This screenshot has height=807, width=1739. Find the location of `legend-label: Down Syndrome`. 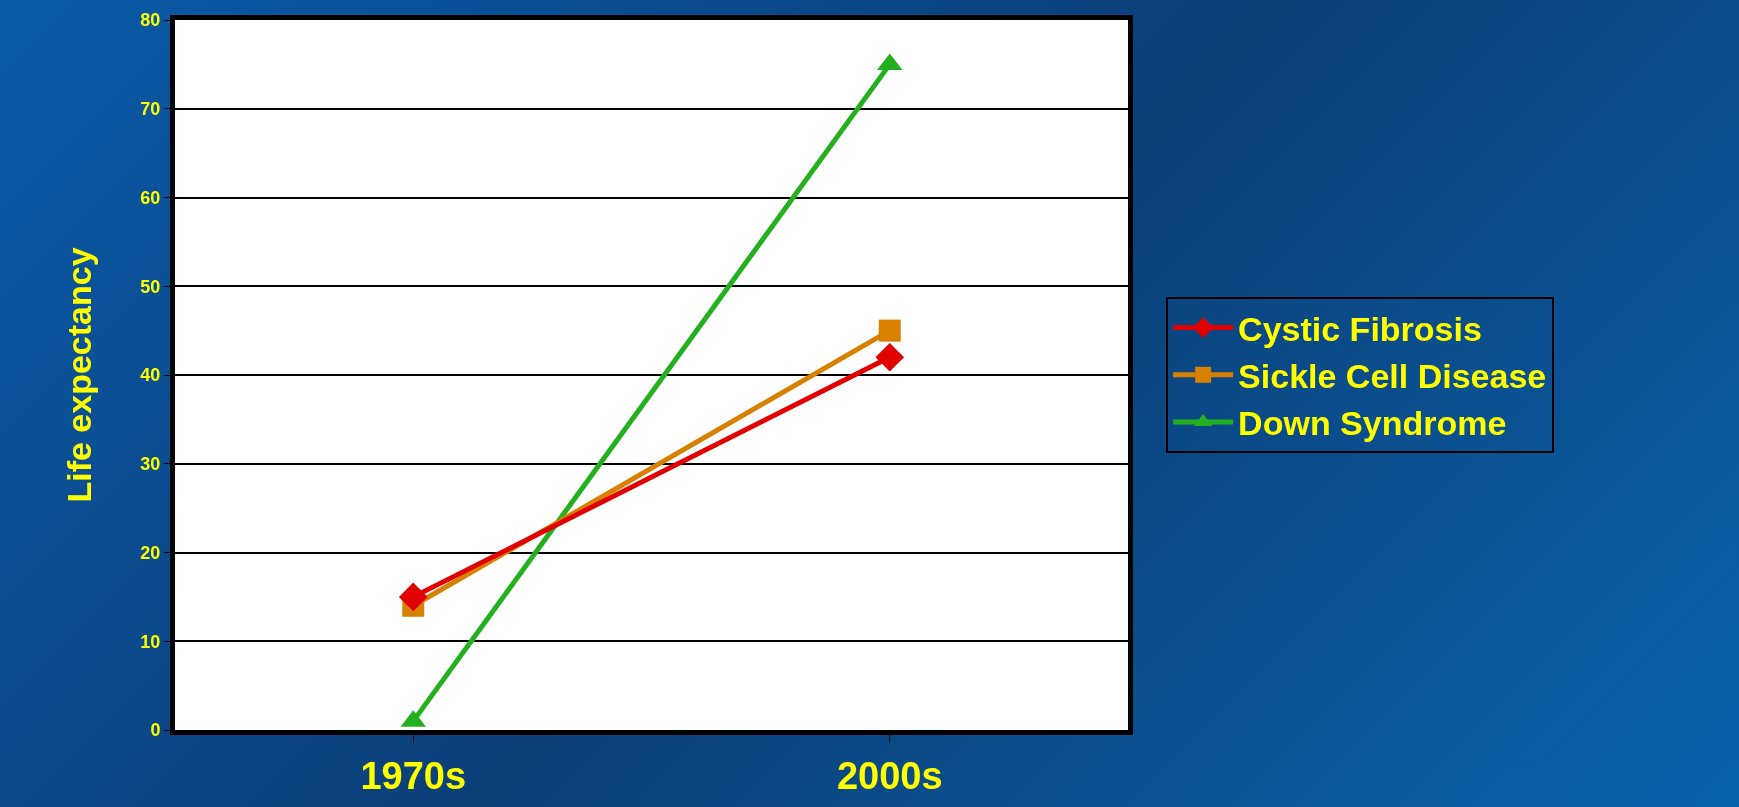

legend-label: Down Syndrome is located at coordinates (1372, 423).